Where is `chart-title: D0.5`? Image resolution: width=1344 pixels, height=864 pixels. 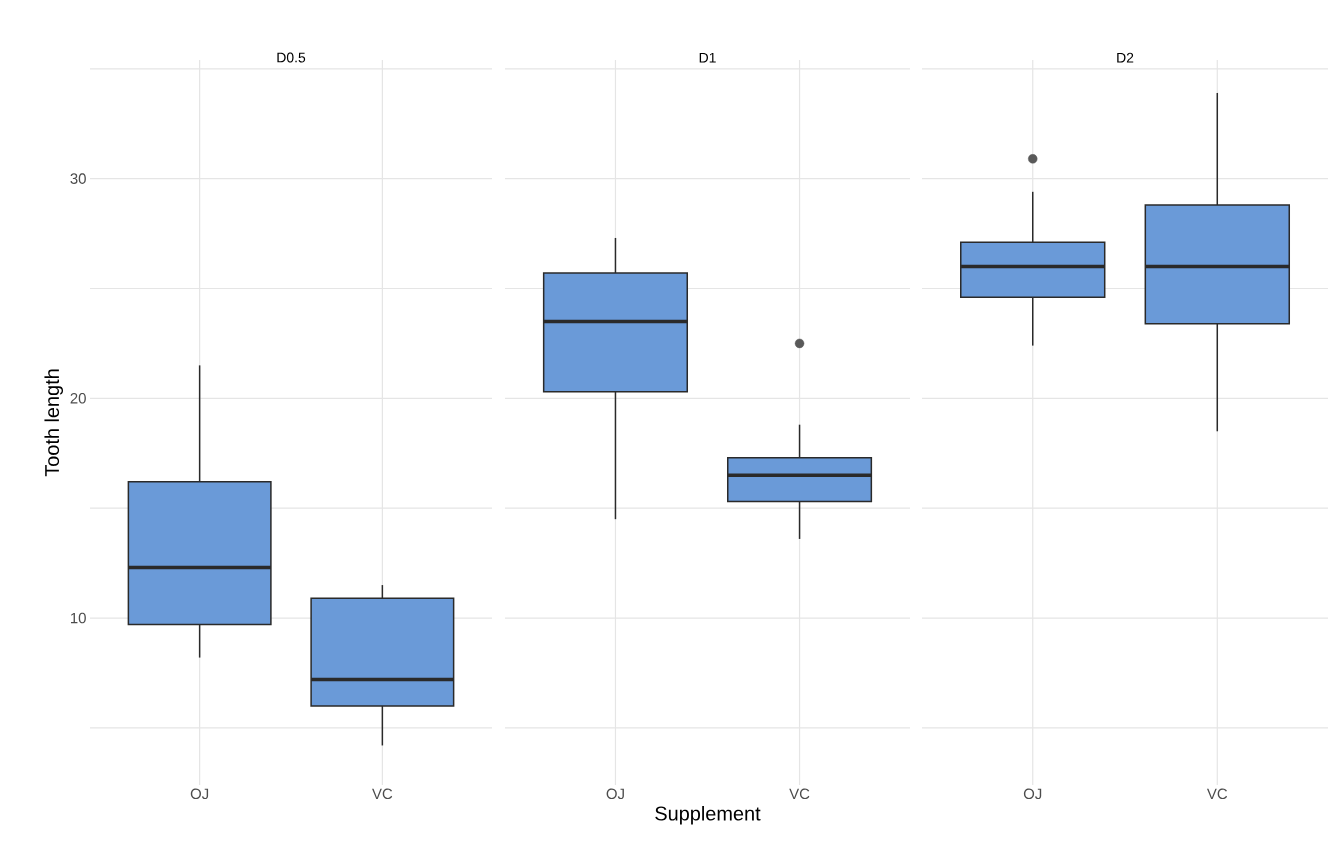 chart-title: D0.5 is located at coordinates (291, 57).